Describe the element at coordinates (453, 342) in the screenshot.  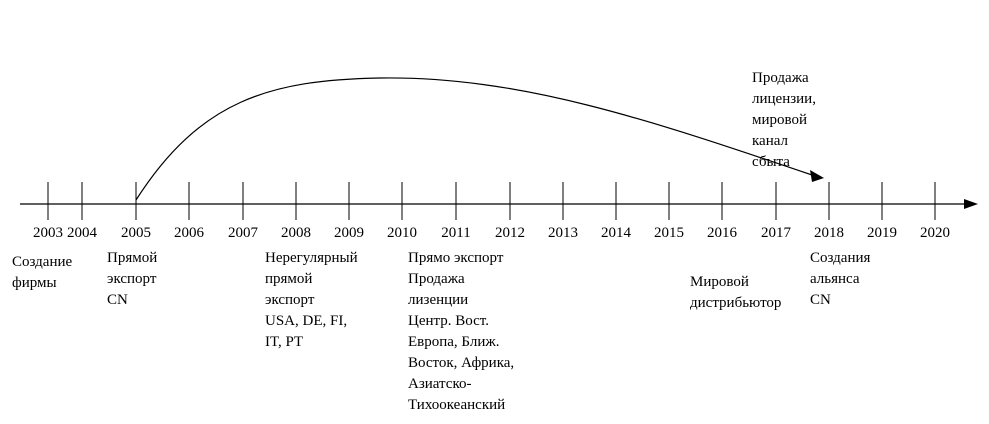
I see `event-text: Европа, Ближ.` at that location.